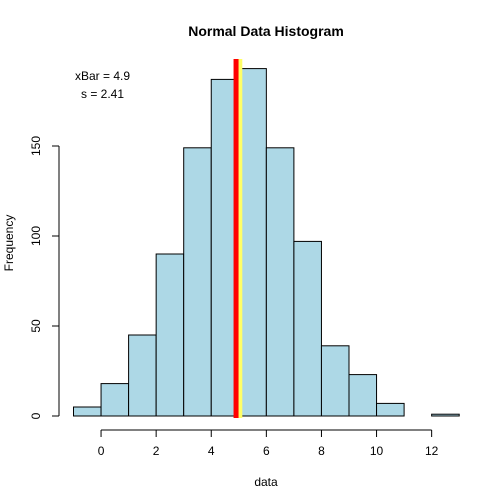 The image size is (504, 504). What do you see at coordinates (102, 76) in the screenshot?
I see `annotation-mean: xBar = 4.9` at bounding box center [102, 76].